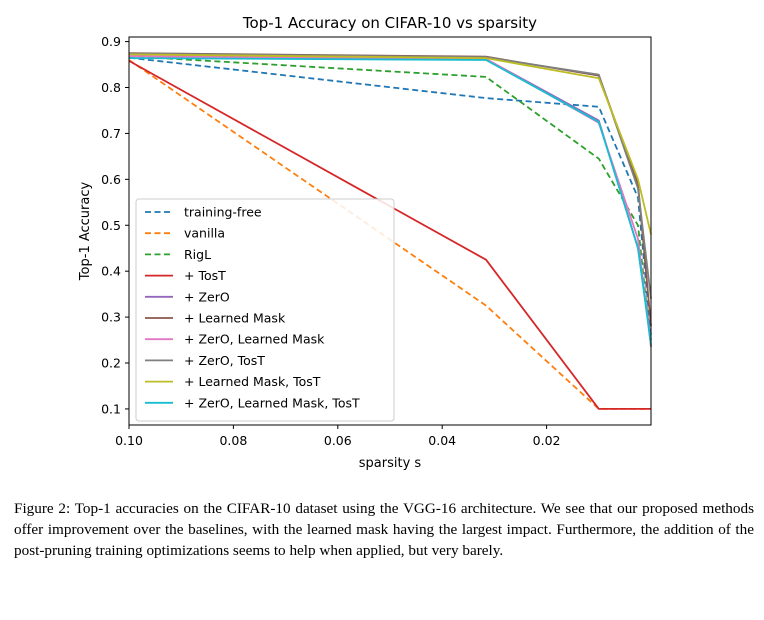 The image size is (764, 620). I want to click on y-axis-ticks: 0.1 0.2 0.3 0.4 0.5 0.6 0.7 0.8 0.9, so click(115, 225).